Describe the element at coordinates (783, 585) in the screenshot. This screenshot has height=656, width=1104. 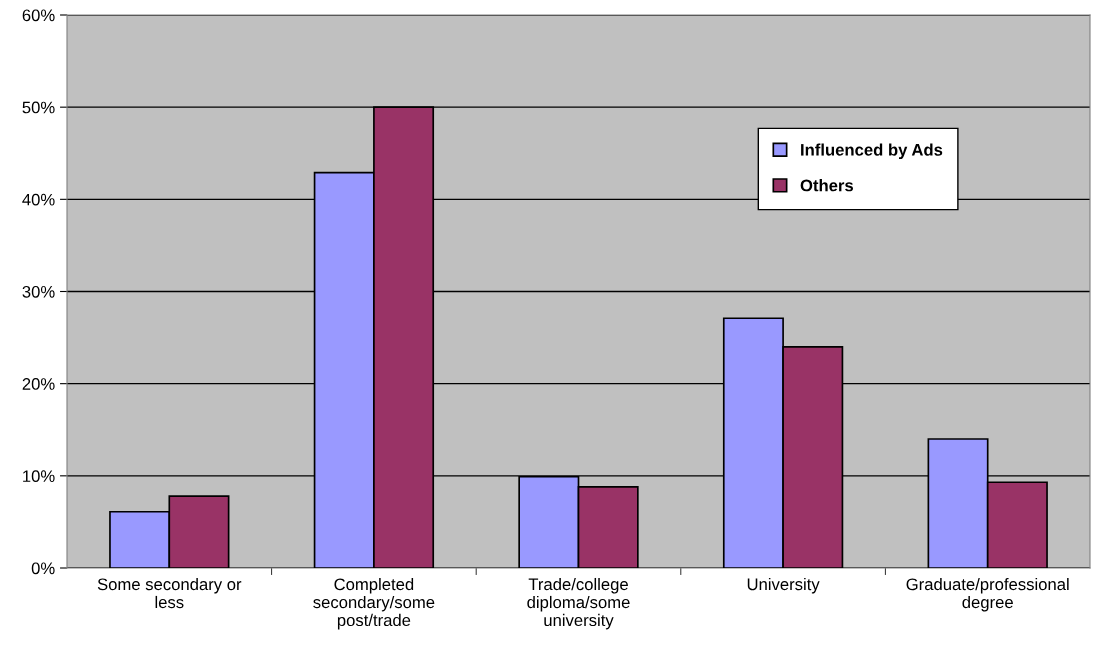
I see `x-tick-label: University` at that location.